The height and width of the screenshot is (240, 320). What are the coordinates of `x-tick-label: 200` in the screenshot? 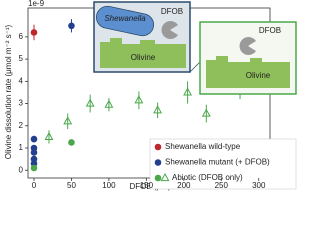 It's located at (184, 185).